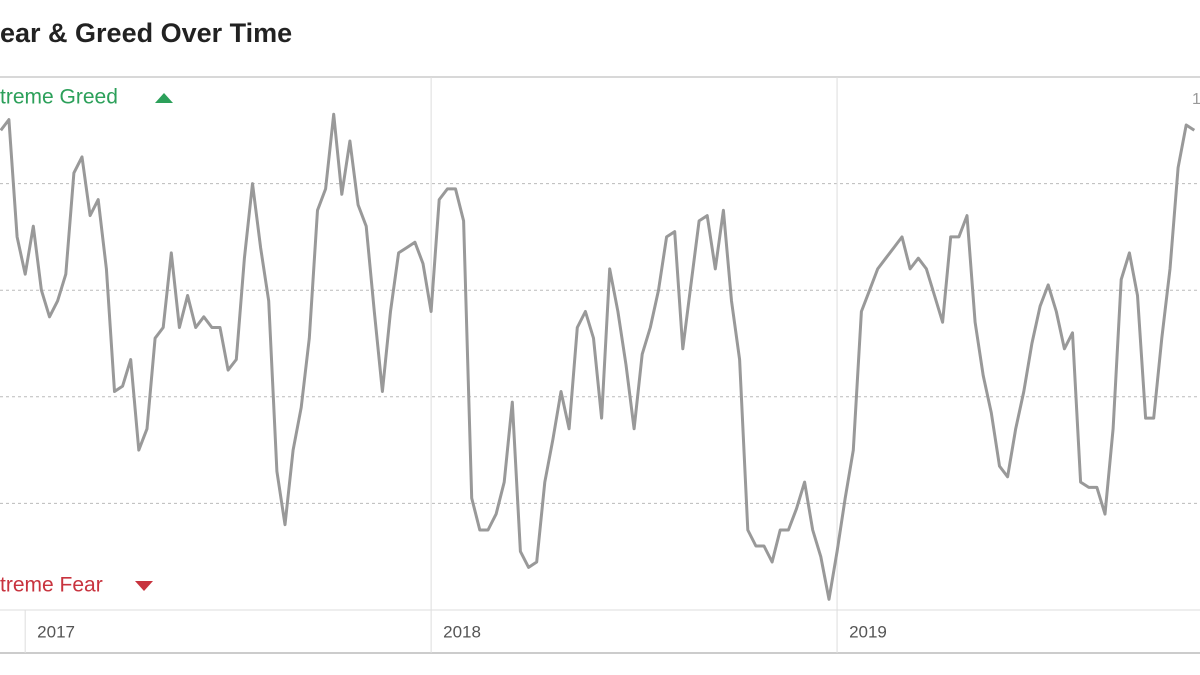 This screenshot has width=1200, height=675. I want to click on greed-label: treme Greed, so click(59, 97).